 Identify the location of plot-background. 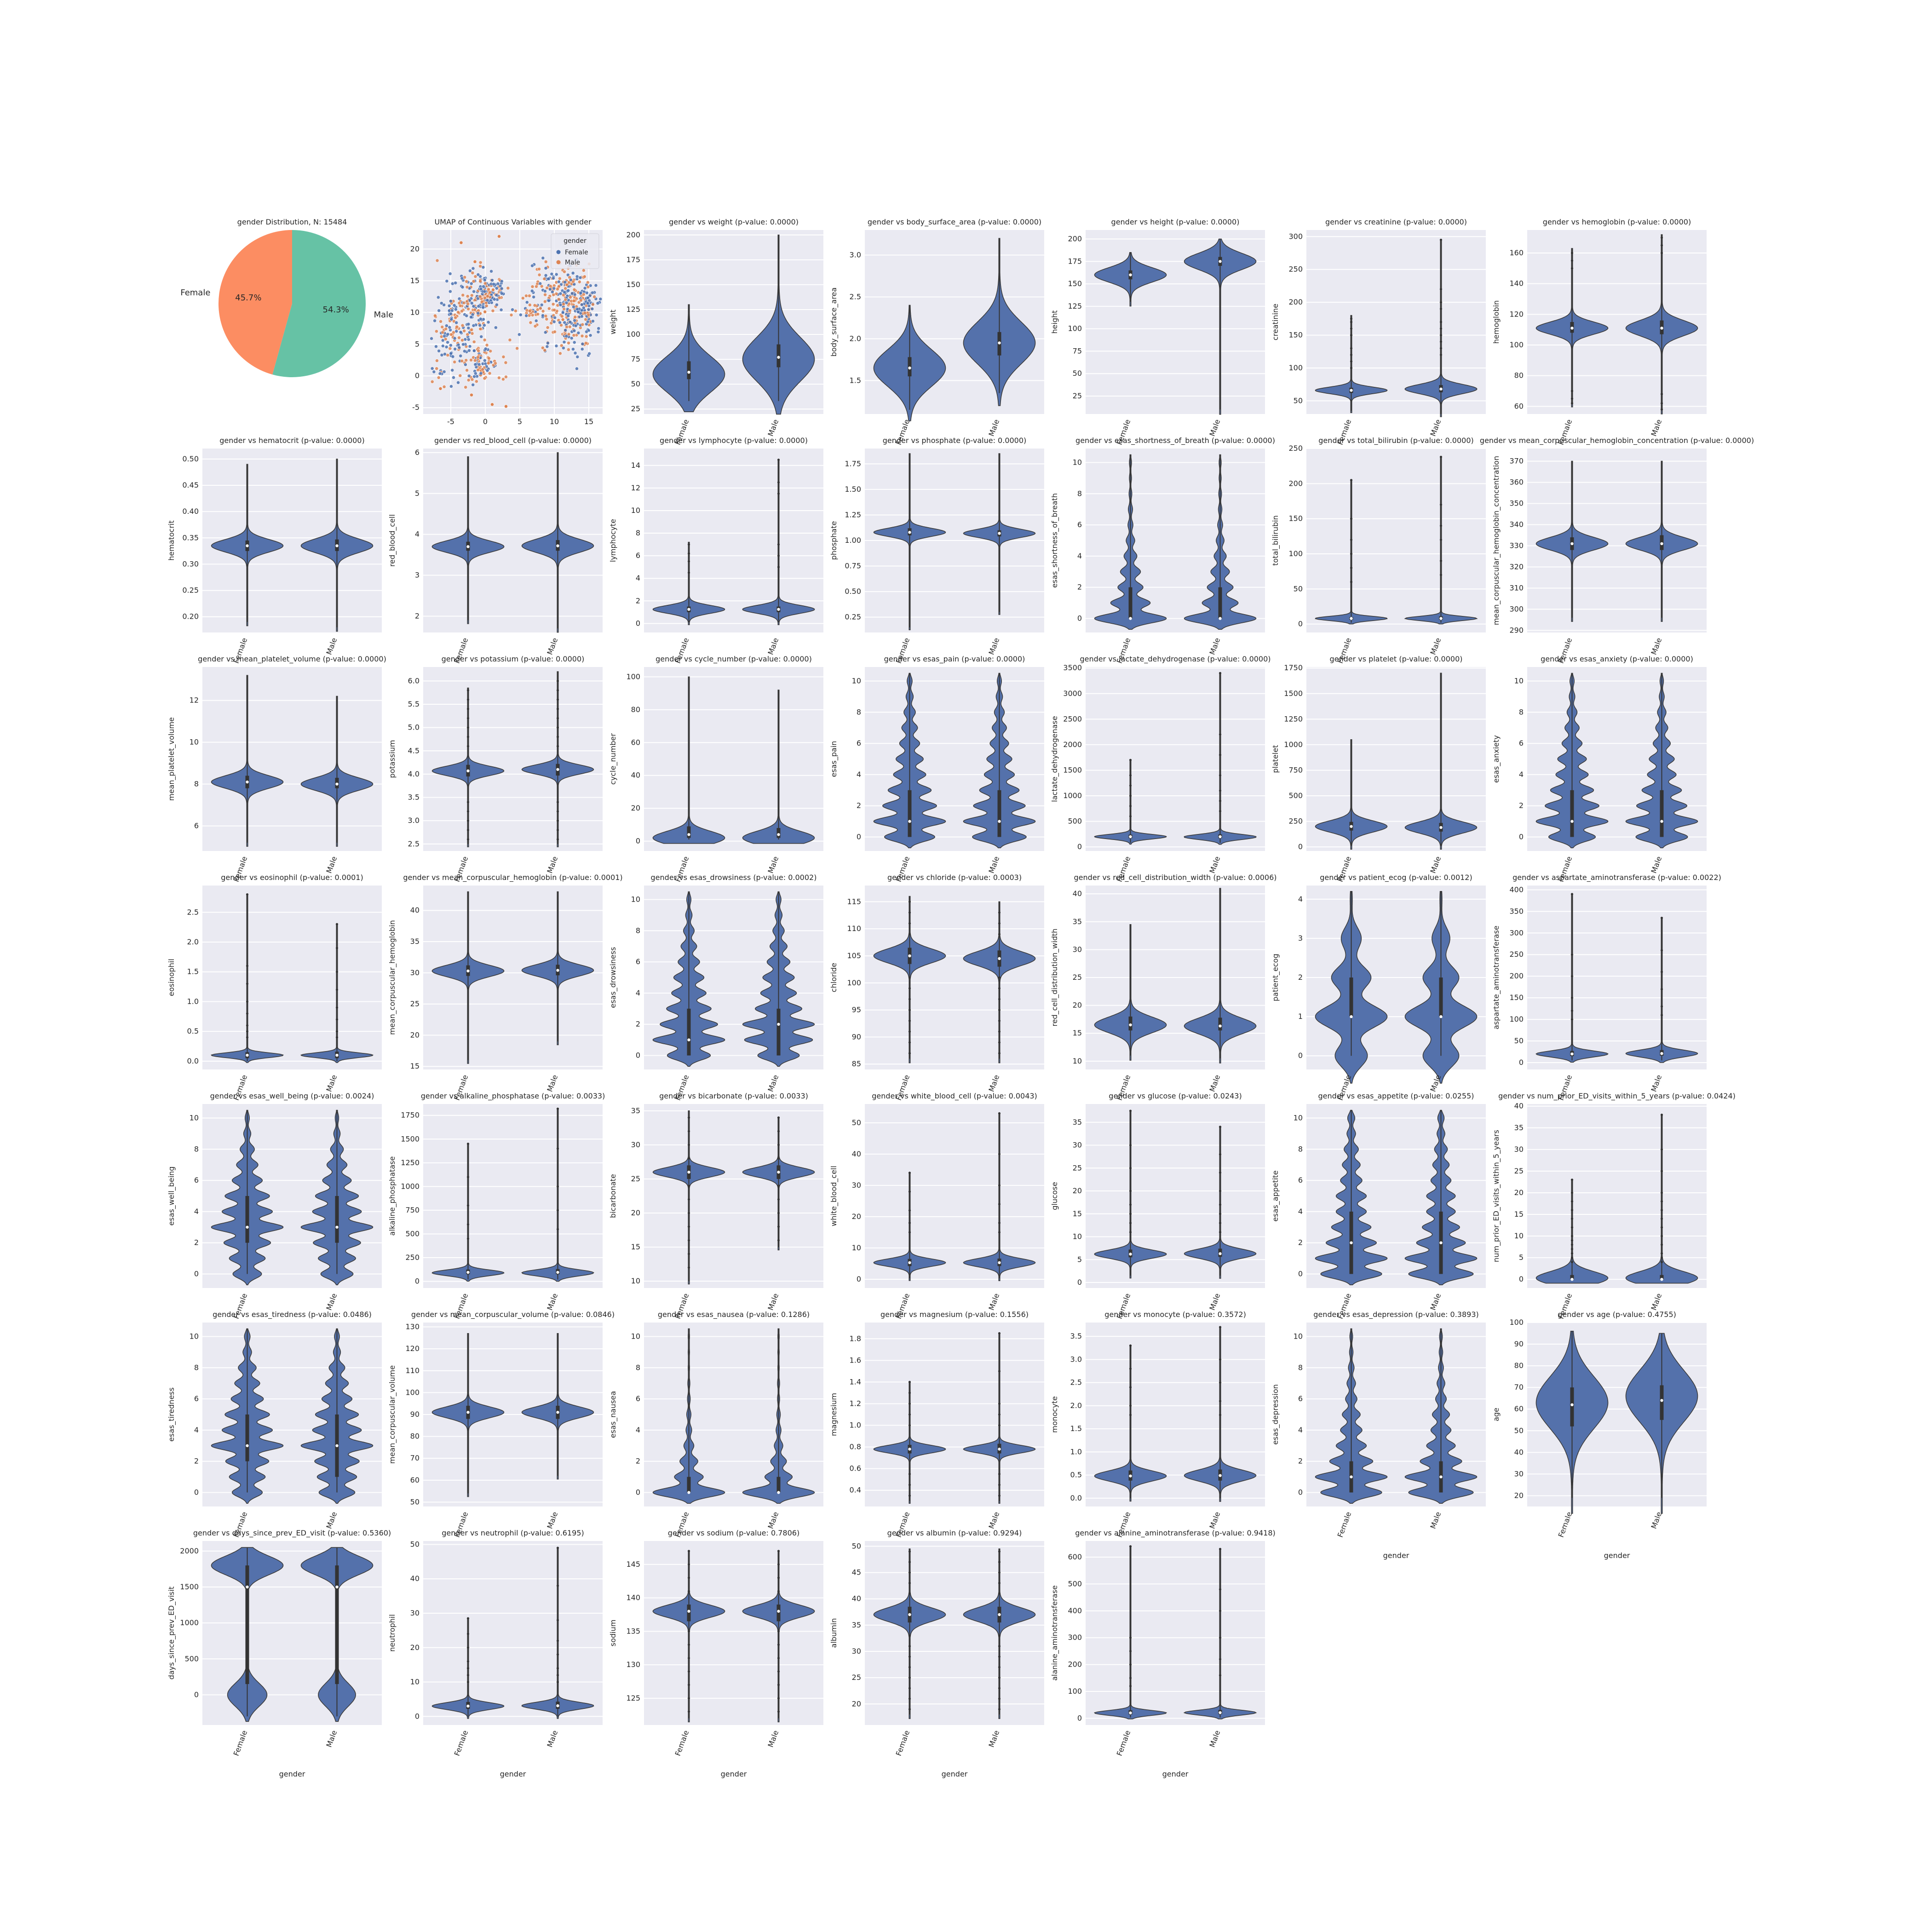
(733, 1633).